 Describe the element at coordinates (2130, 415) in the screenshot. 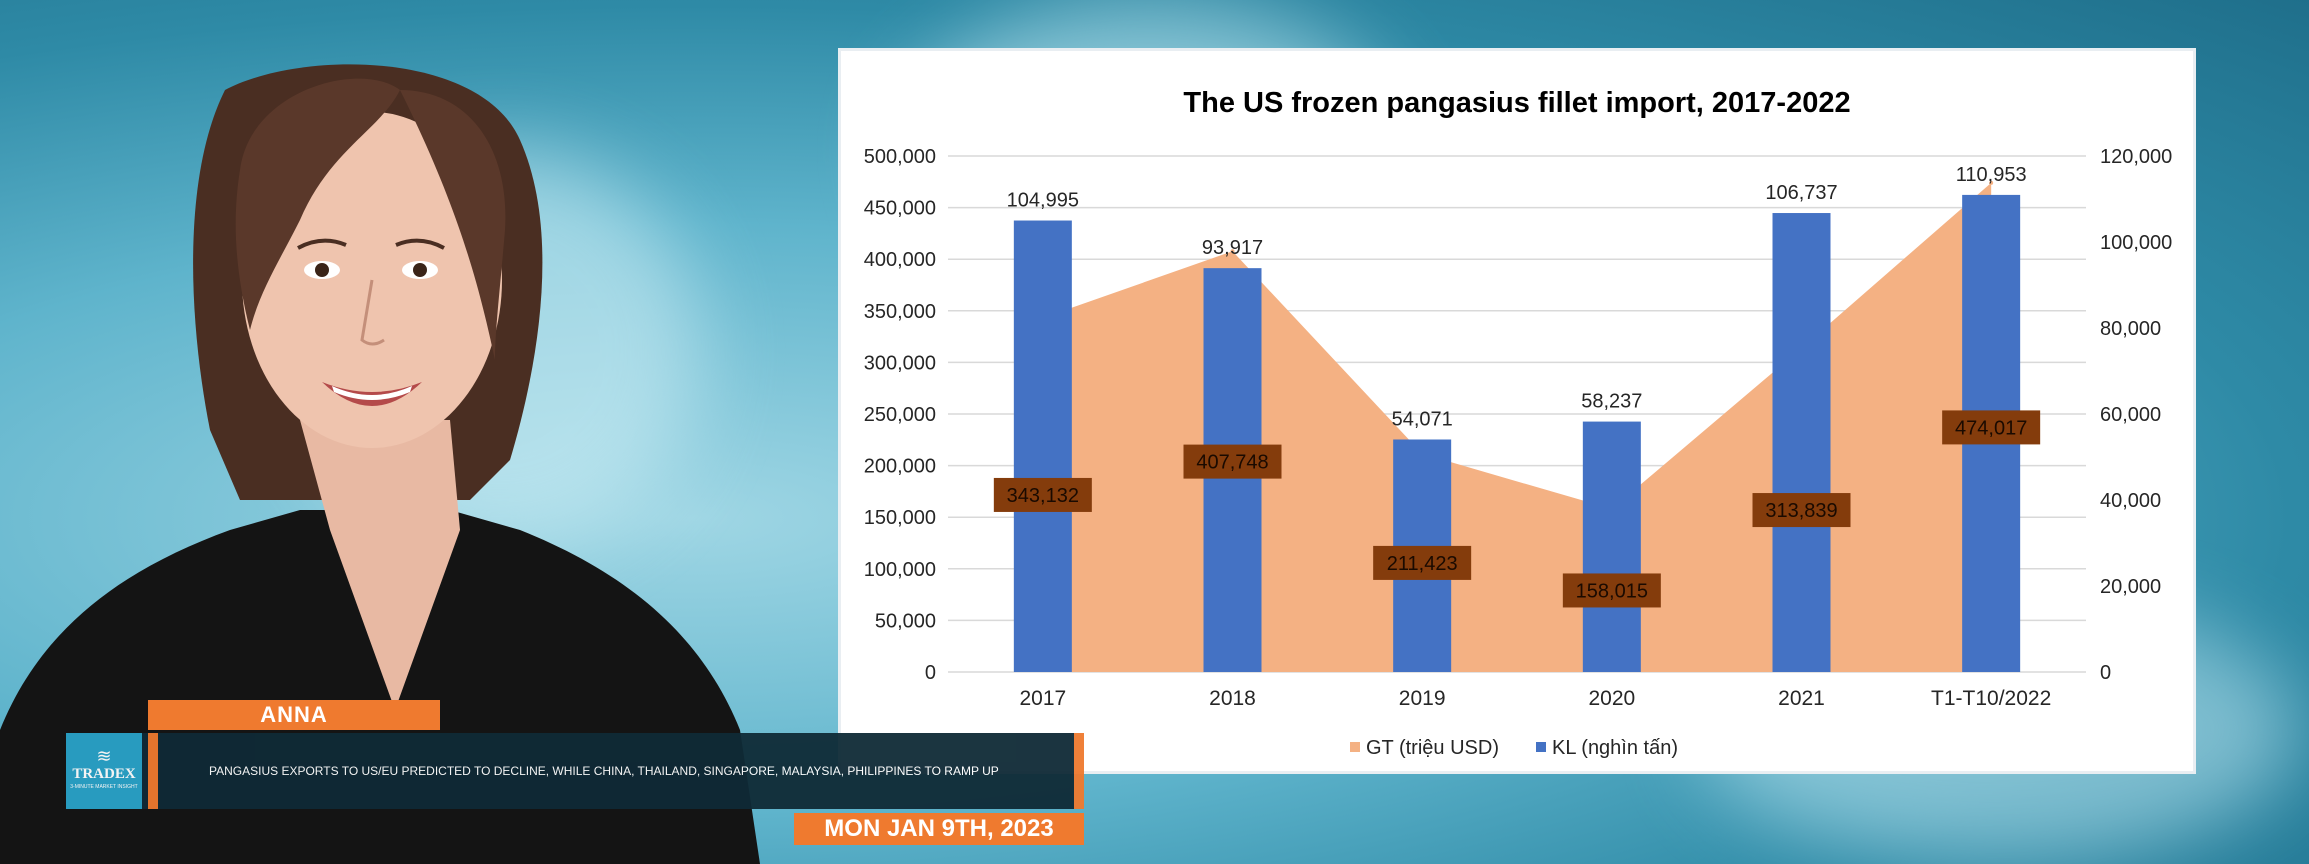

I see `right-axis-tick-label: 60,000` at that location.